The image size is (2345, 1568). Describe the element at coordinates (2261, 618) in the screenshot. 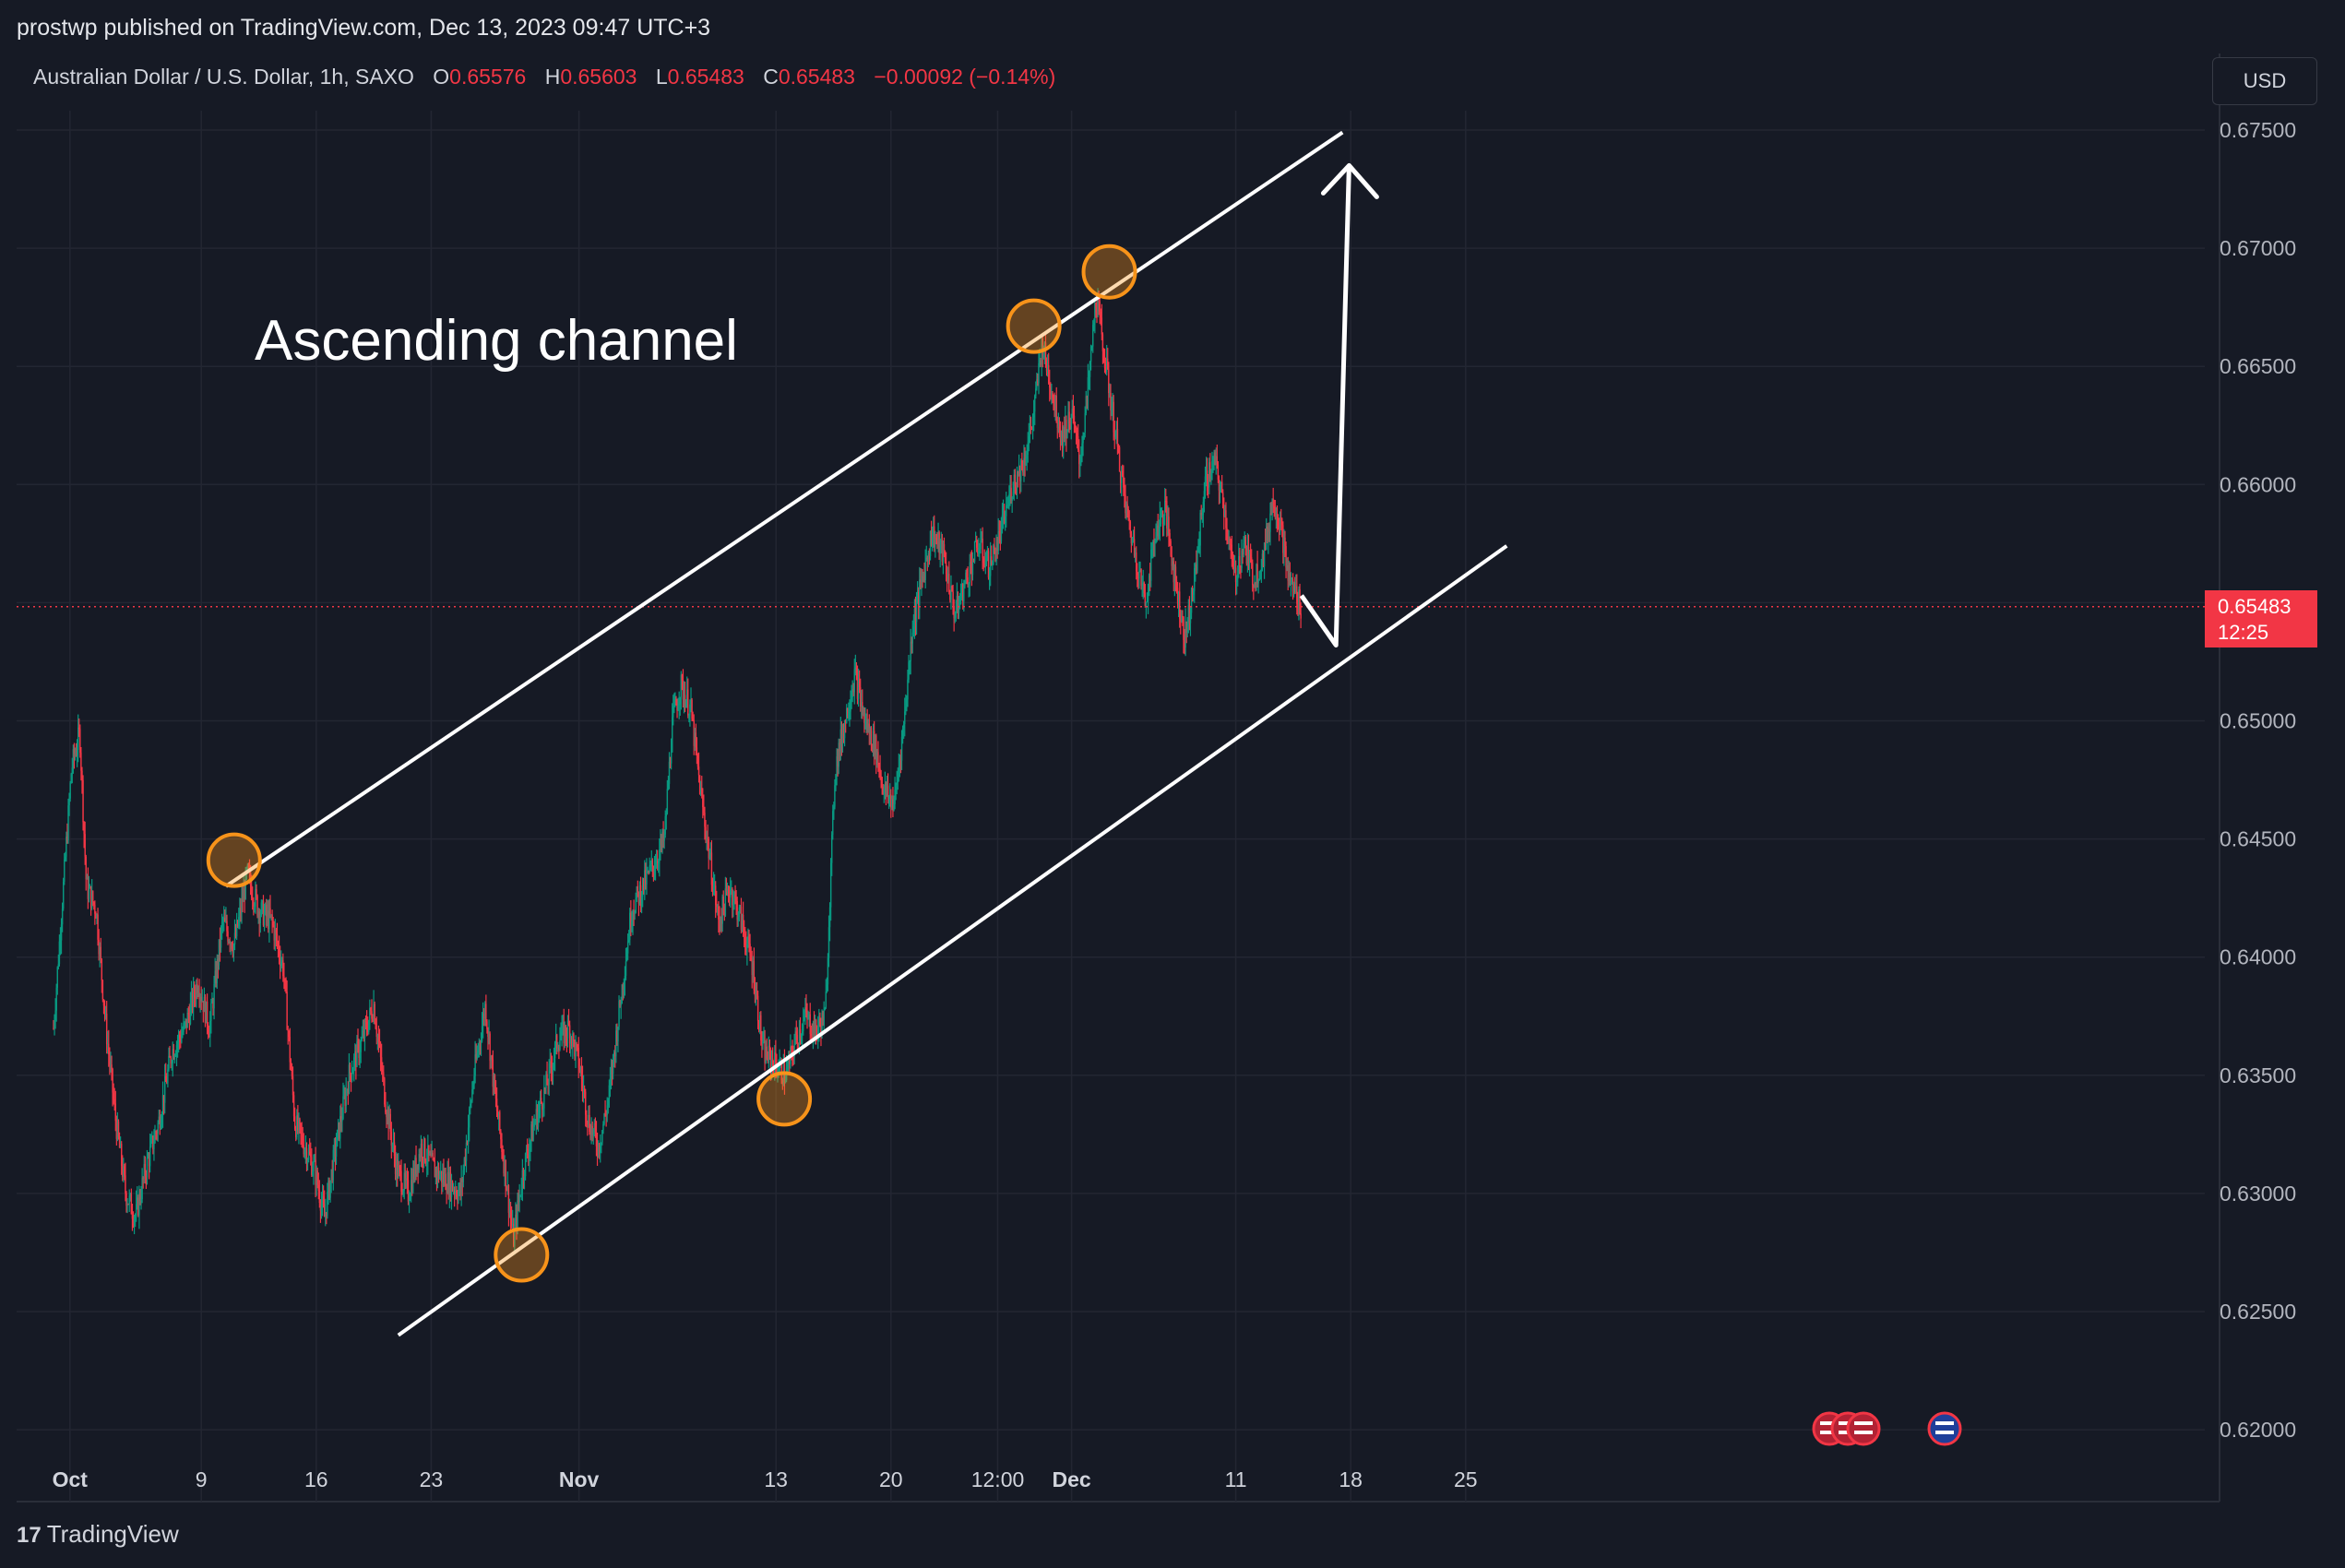

I see `last-price-tag: 0.65483 12:25` at that location.